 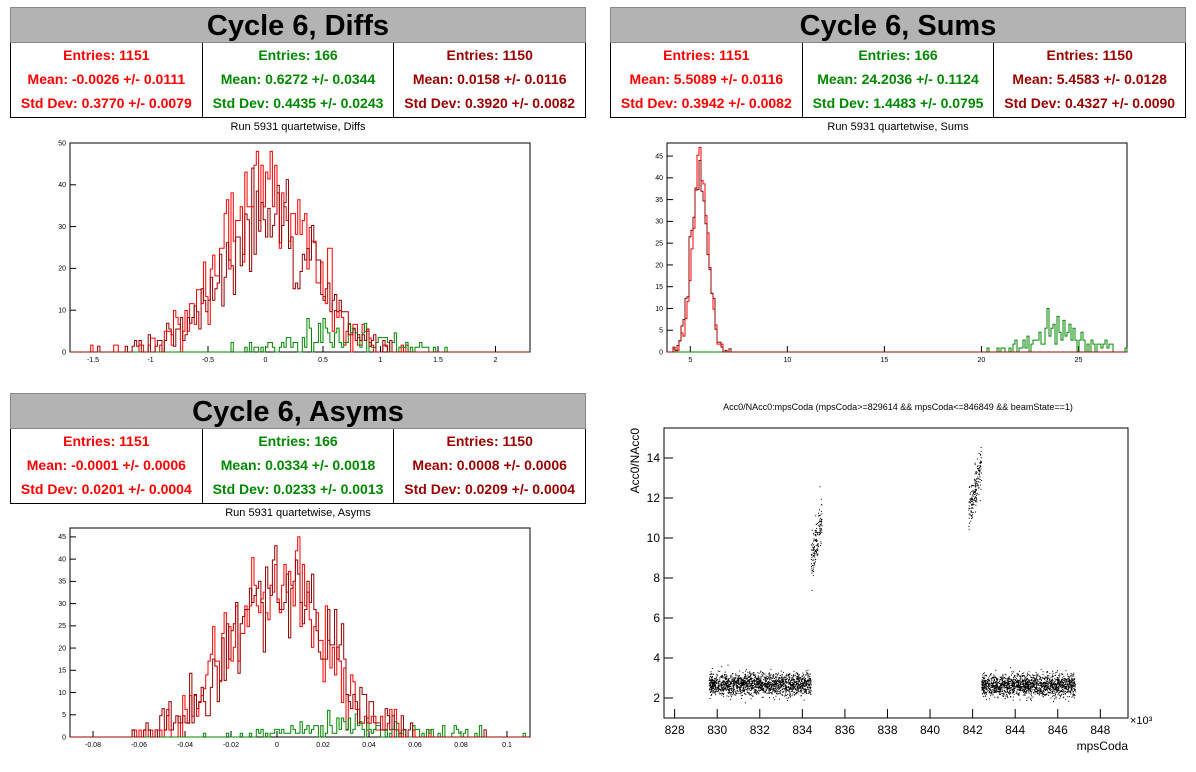 What do you see at coordinates (93, 360) in the screenshot?
I see `diffs-x-tick-label: -1.5` at bounding box center [93, 360].